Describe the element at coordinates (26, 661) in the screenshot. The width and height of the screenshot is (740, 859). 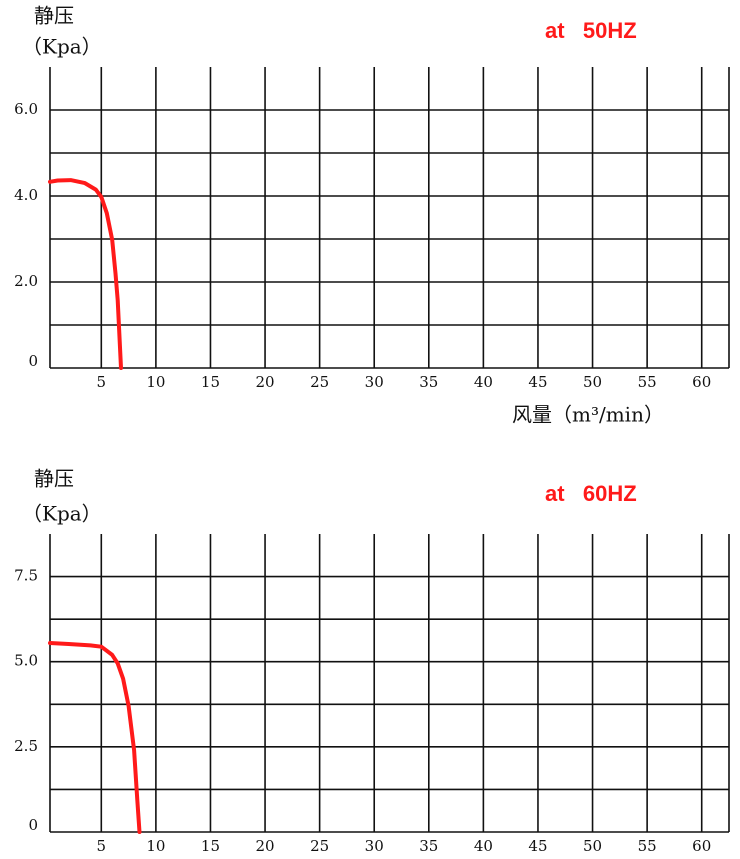
I see `y-tick-label: 5.0` at that location.